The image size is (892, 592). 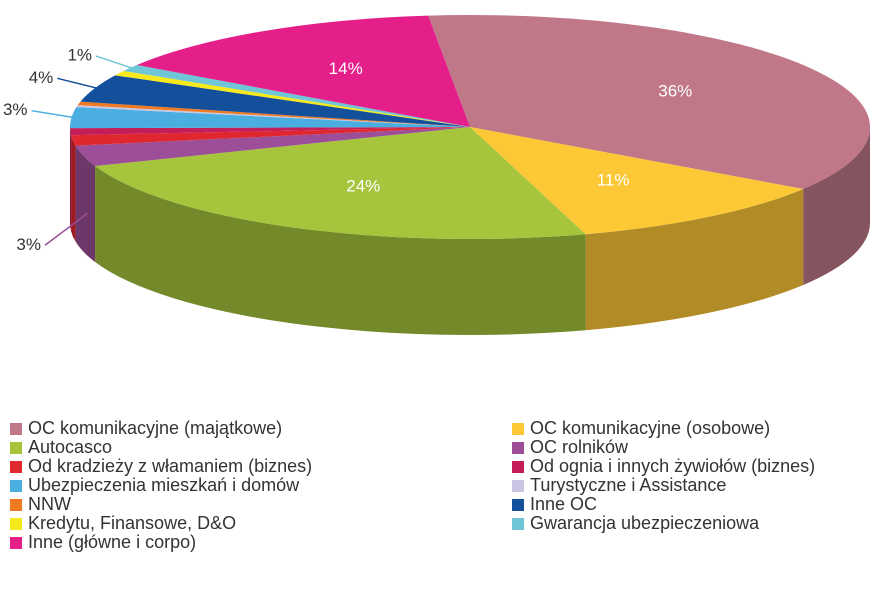 I want to click on data-label: 36%, so click(x=675, y=91).